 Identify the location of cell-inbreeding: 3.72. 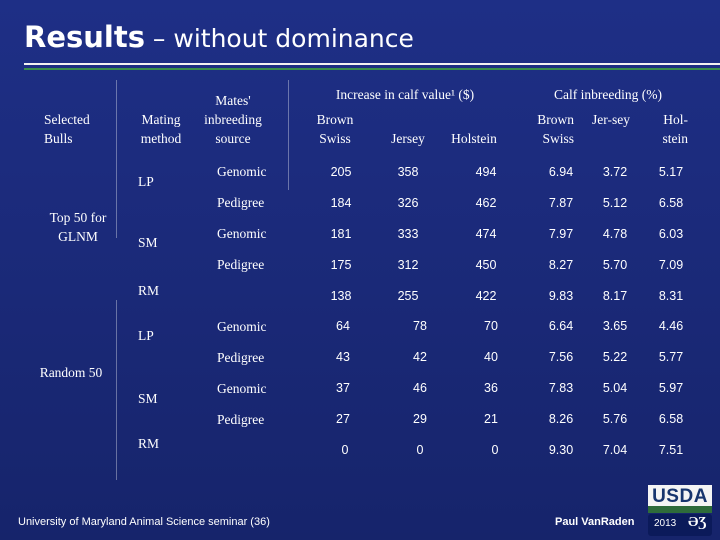
(615, 172).